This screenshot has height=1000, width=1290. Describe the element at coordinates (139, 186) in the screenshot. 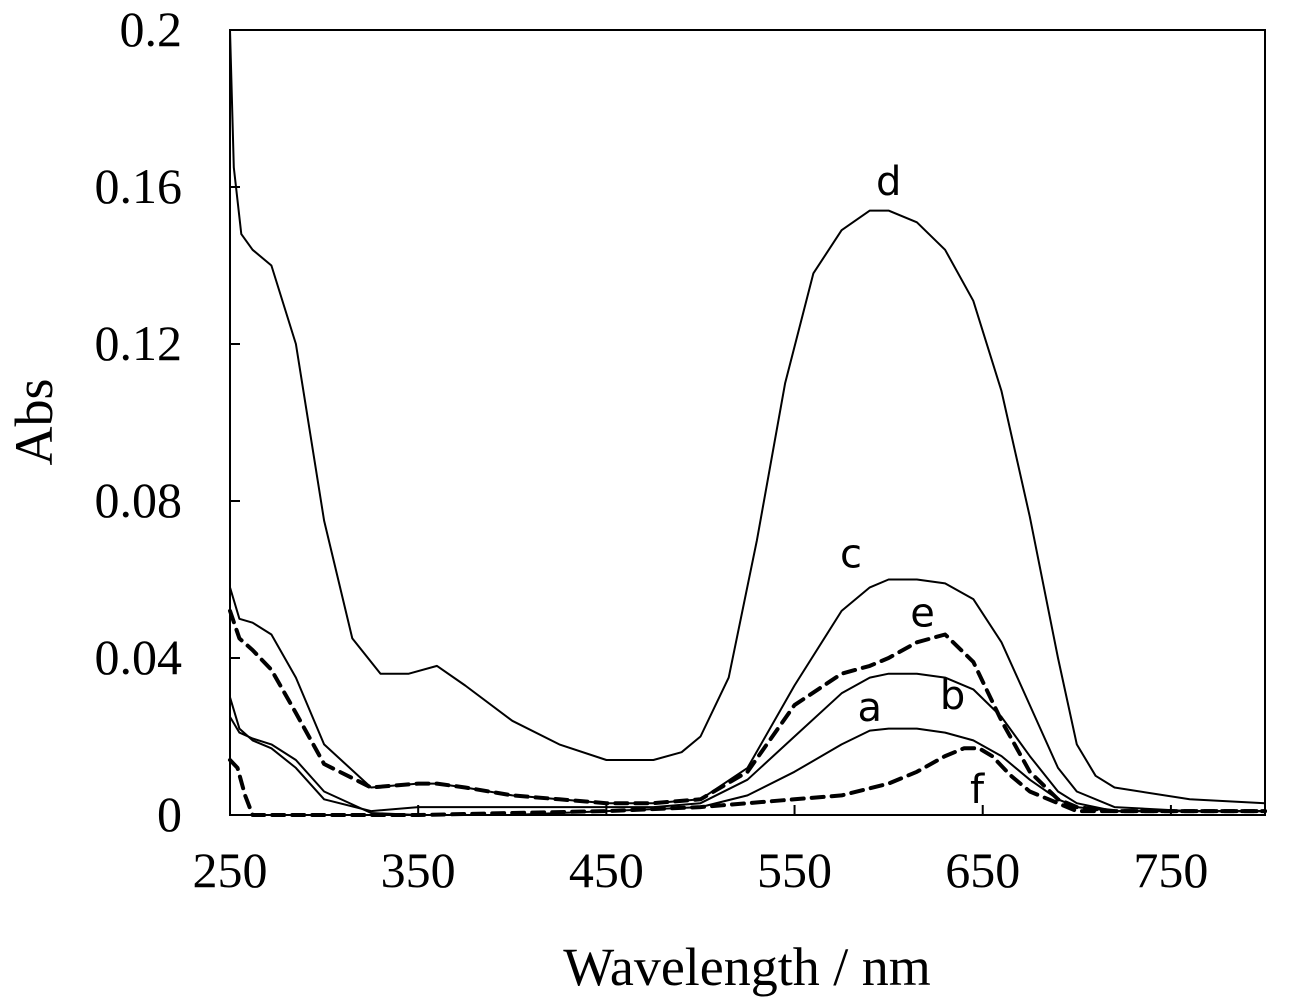

I see `y-tick-label: 0.16` at that location.